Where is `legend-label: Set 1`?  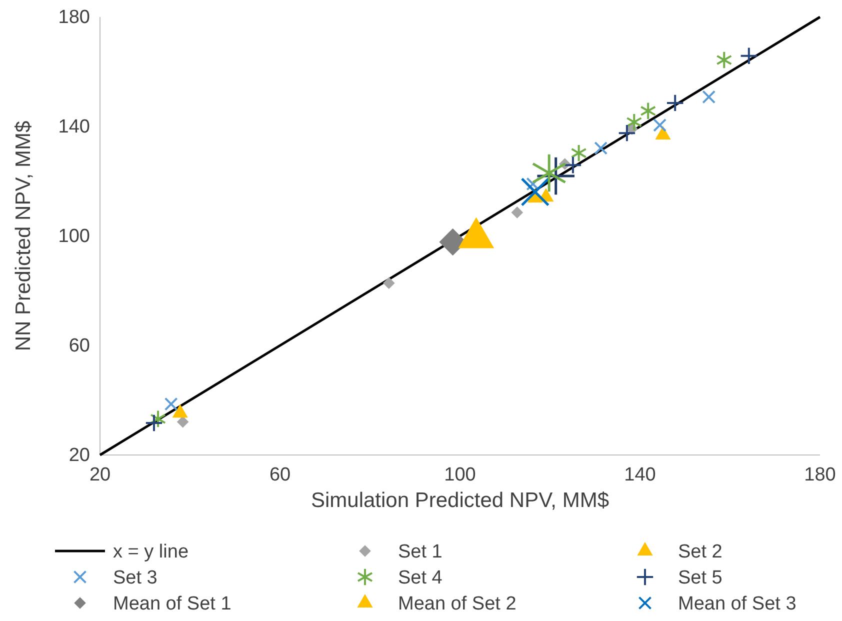
legend-label: Set 1 is located at coordinates (420, 552).